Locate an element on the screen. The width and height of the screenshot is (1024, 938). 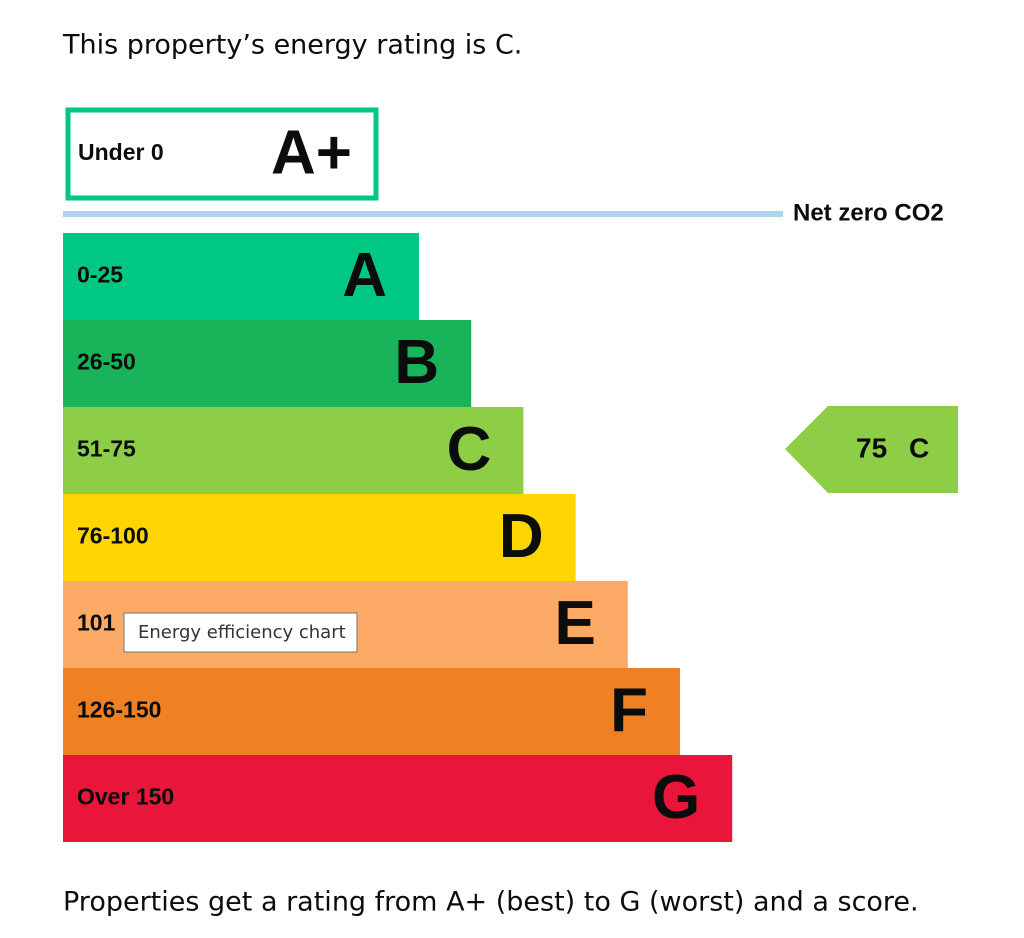
intro-text: This property’s energy rating is C. is located at coordinates (292, 45).